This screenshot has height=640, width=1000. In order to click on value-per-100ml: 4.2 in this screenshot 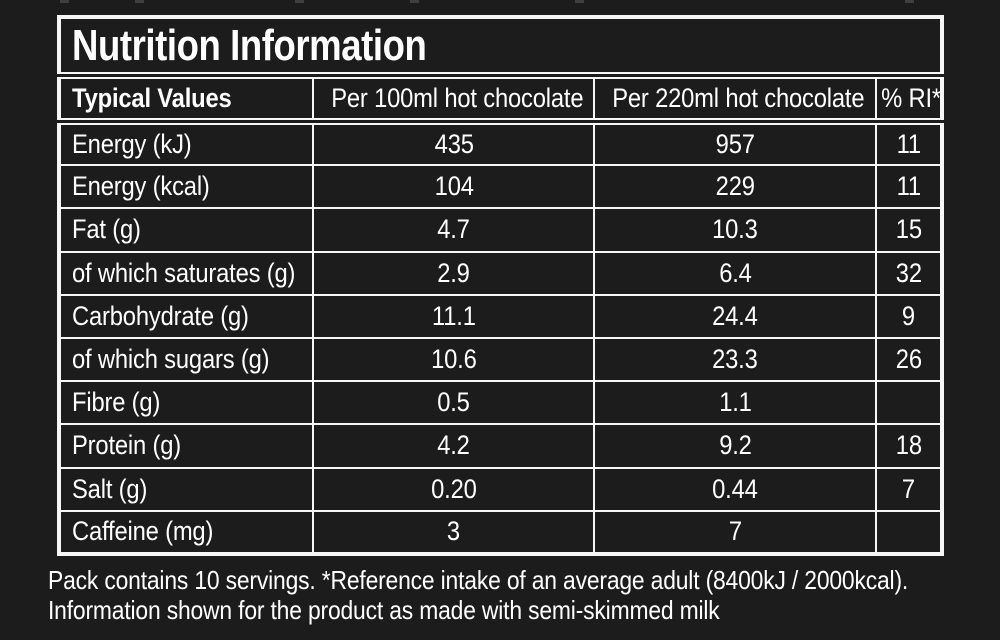, I will do `click(453, 445)`.